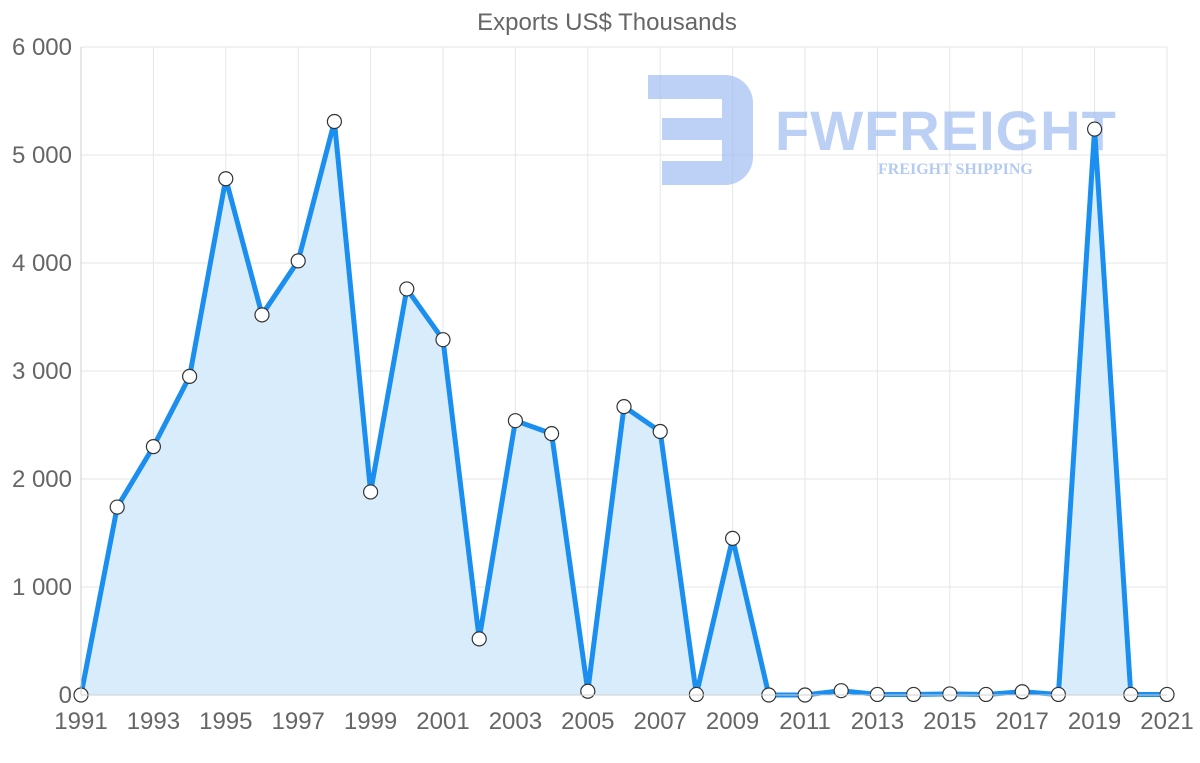  Describe the element at coordinates (407, 289) in the screenshot. I see `data-point-2000` at that location.